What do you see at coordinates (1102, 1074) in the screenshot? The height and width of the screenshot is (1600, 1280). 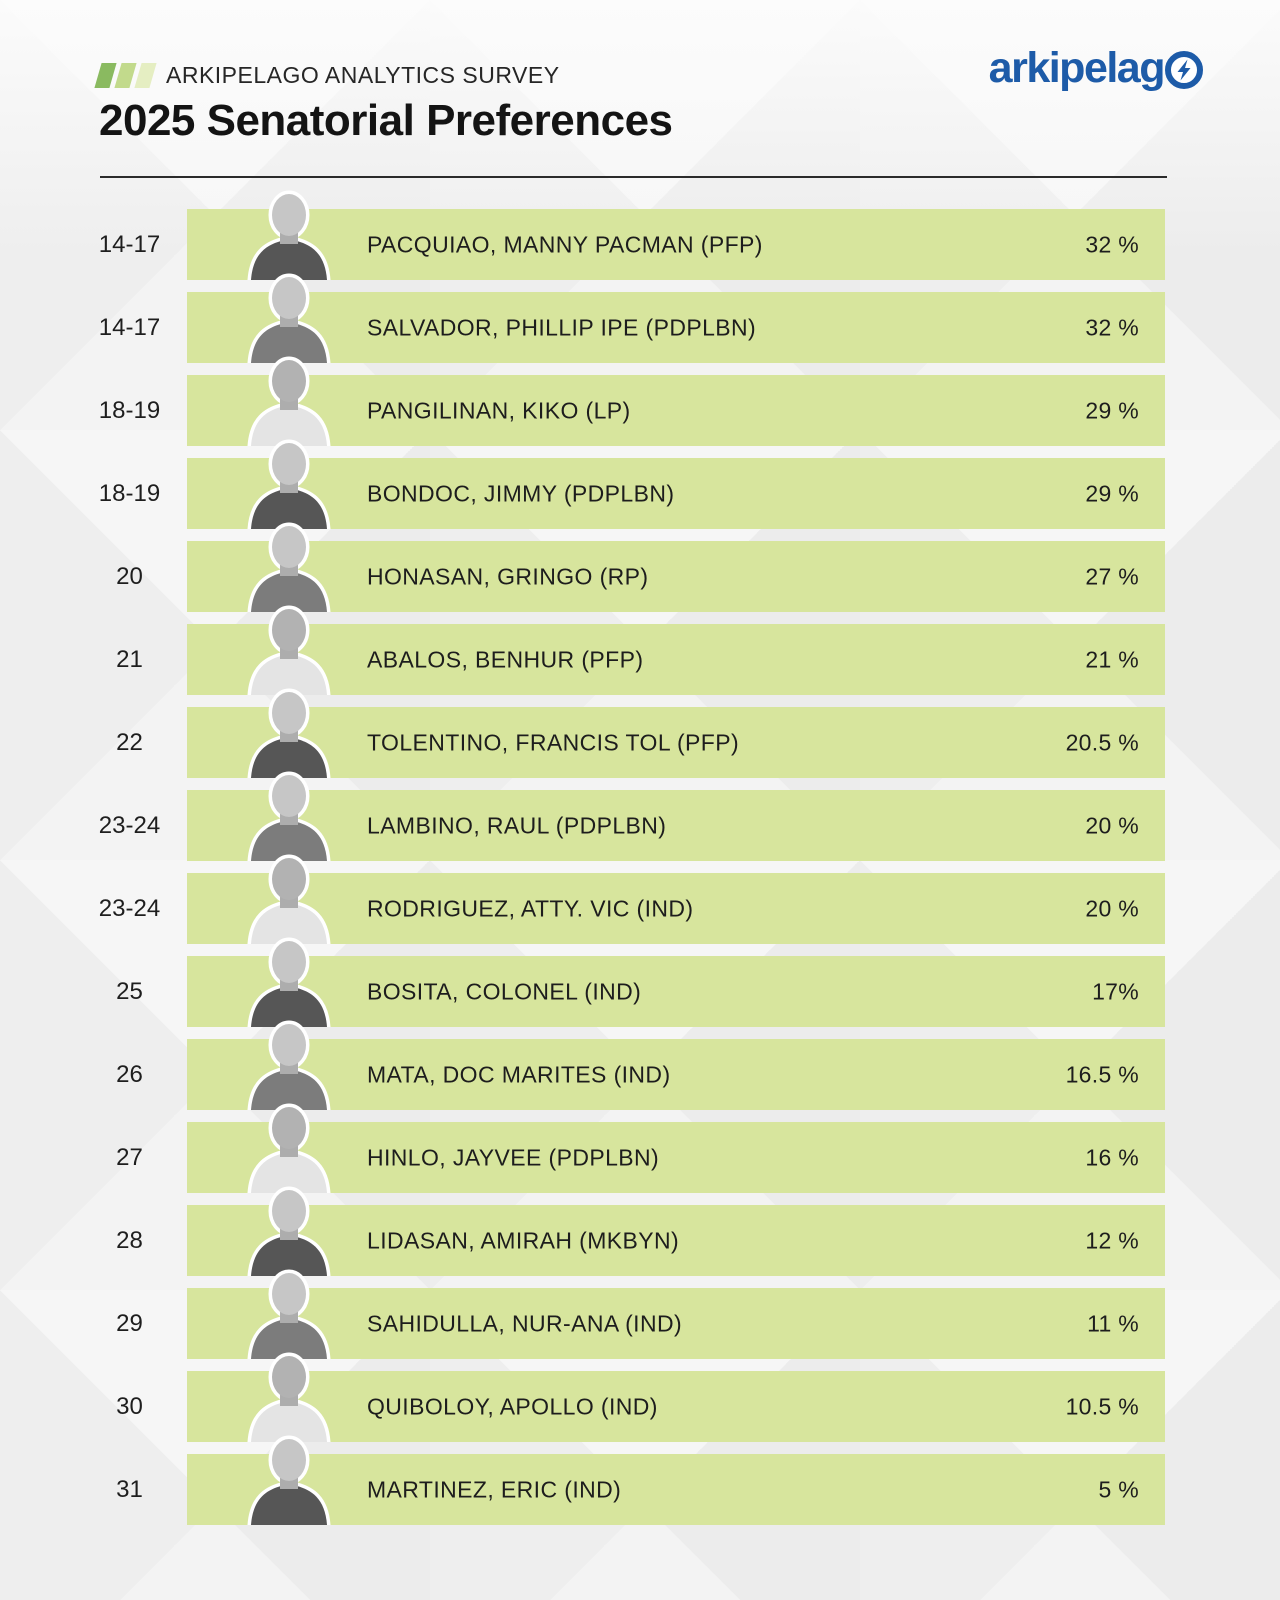 I see `percent-value: 16.5 %` at bounding box center [1102, 1074].